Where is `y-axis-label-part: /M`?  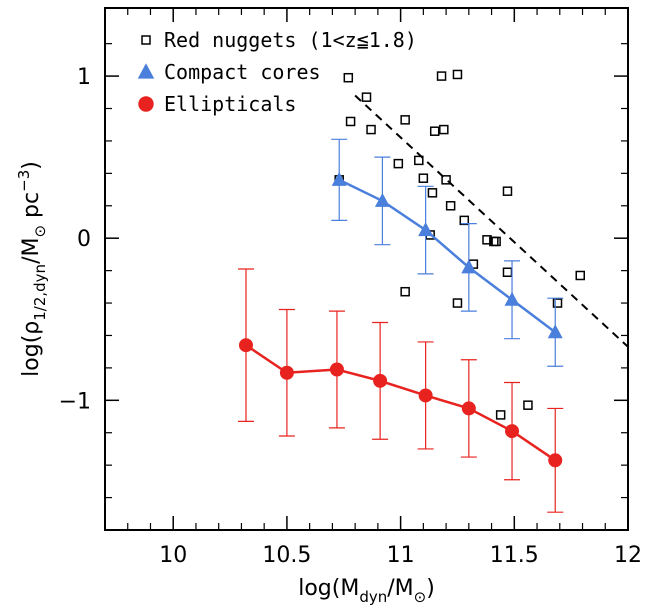
y-axis-label-part: /M is located at coordinates (31, 251).